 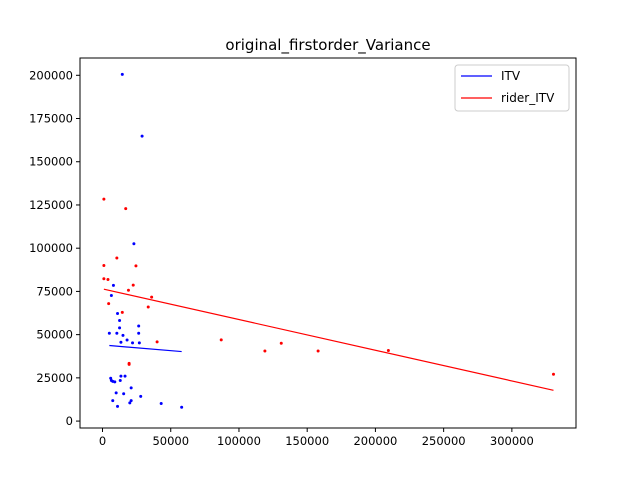 What do you see at coordinates (307, 441) in the screenshot?
I see `x-tick-label: 150000` at bounding box center [307, 441].